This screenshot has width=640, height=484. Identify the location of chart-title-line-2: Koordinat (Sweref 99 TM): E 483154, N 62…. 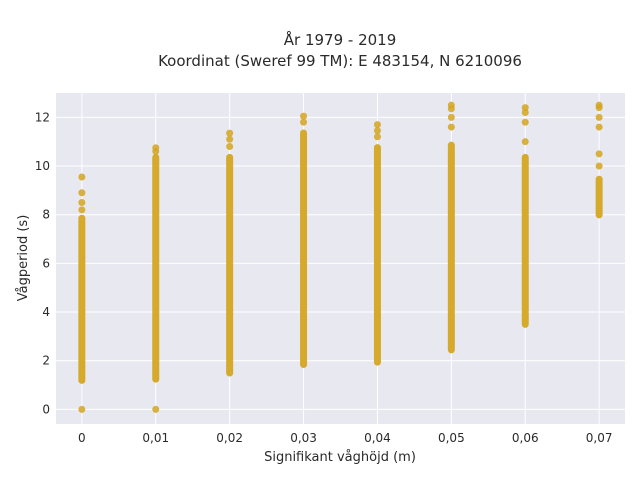
(340, 61).